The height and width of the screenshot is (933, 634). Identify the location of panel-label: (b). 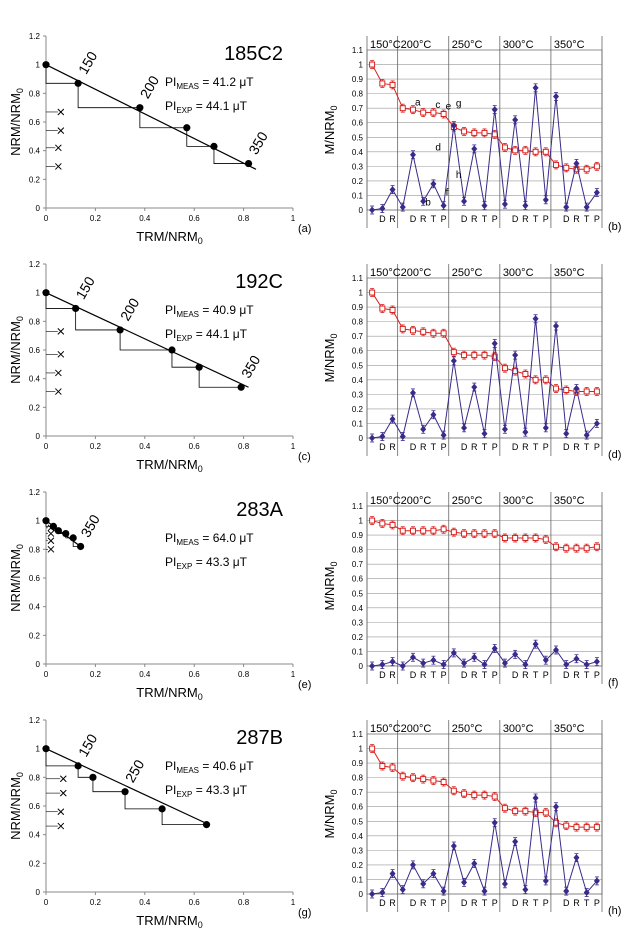
(614, 227).